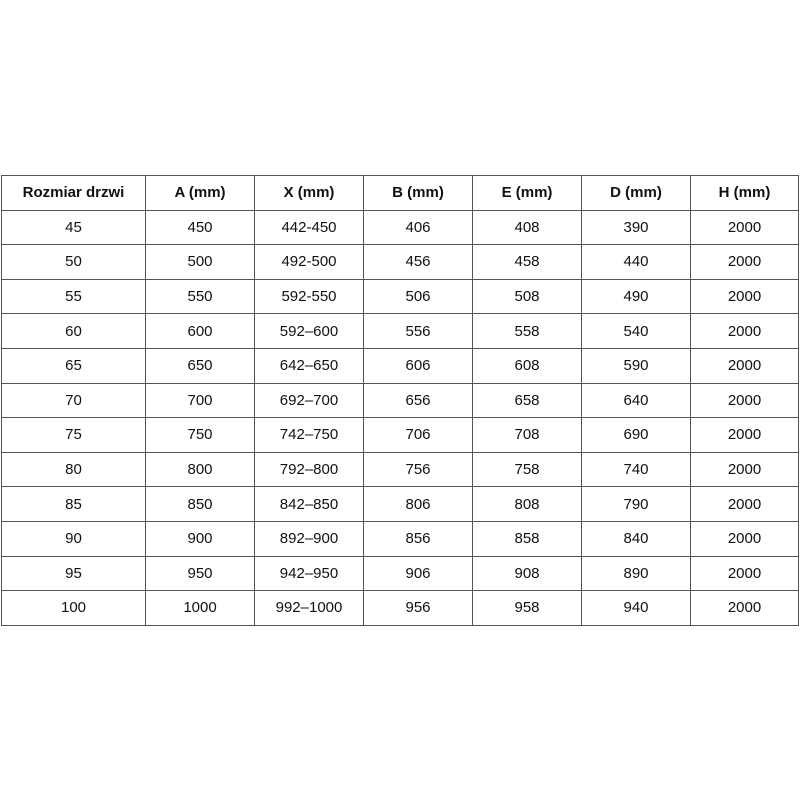  What do you see at coordinates (309, 608) in the screenshot?
I see `table-cell: 992–1000` at bounding box center [309, 608].